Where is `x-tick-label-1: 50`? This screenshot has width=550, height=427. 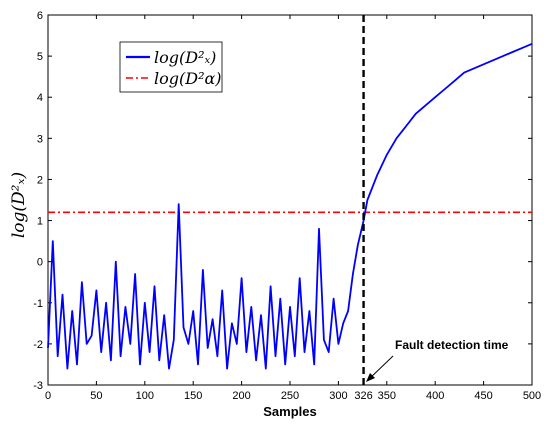 x-tick-label-1: 50 is located at coordinates (96, 396).